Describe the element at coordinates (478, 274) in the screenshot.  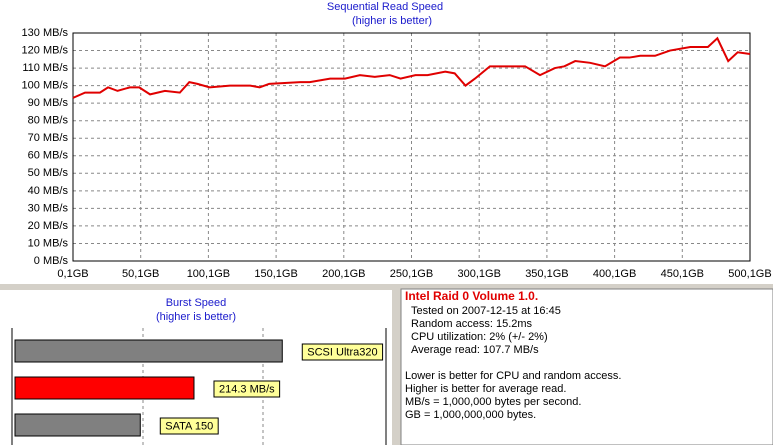
I see `x-tick-label: 300,1GB` at that location.